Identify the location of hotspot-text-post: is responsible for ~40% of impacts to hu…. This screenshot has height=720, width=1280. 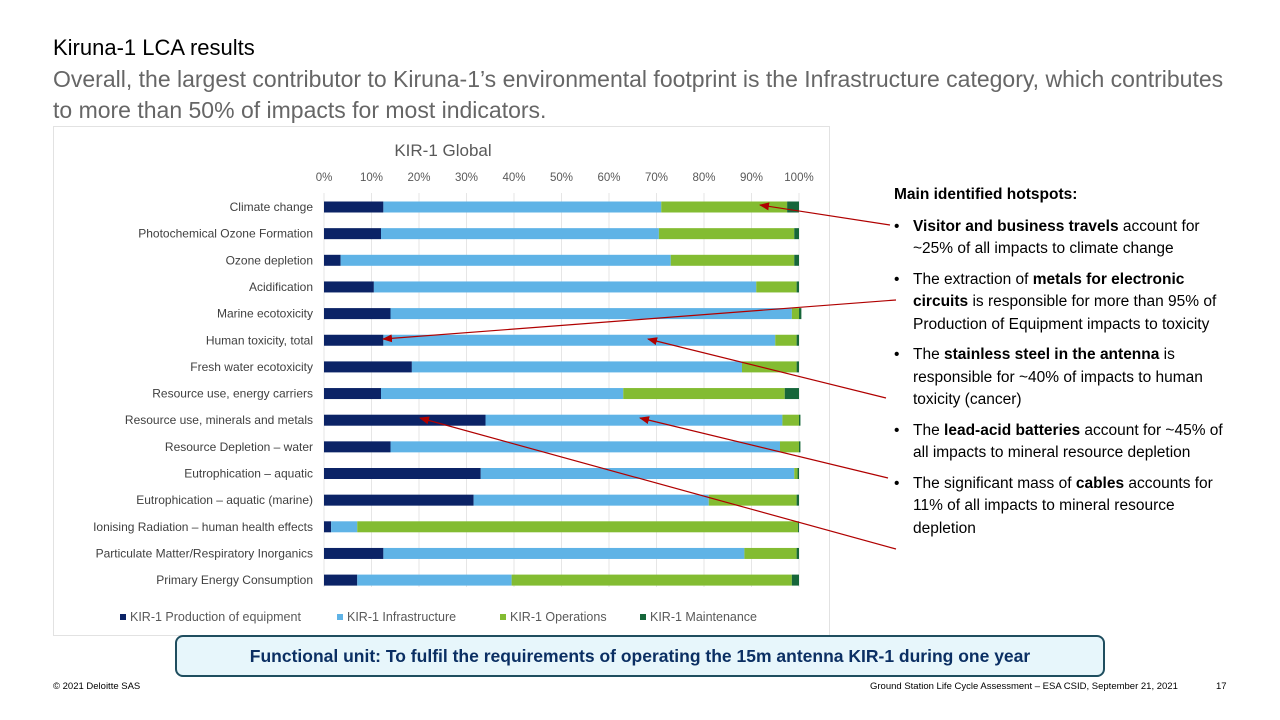
(1058, 377).